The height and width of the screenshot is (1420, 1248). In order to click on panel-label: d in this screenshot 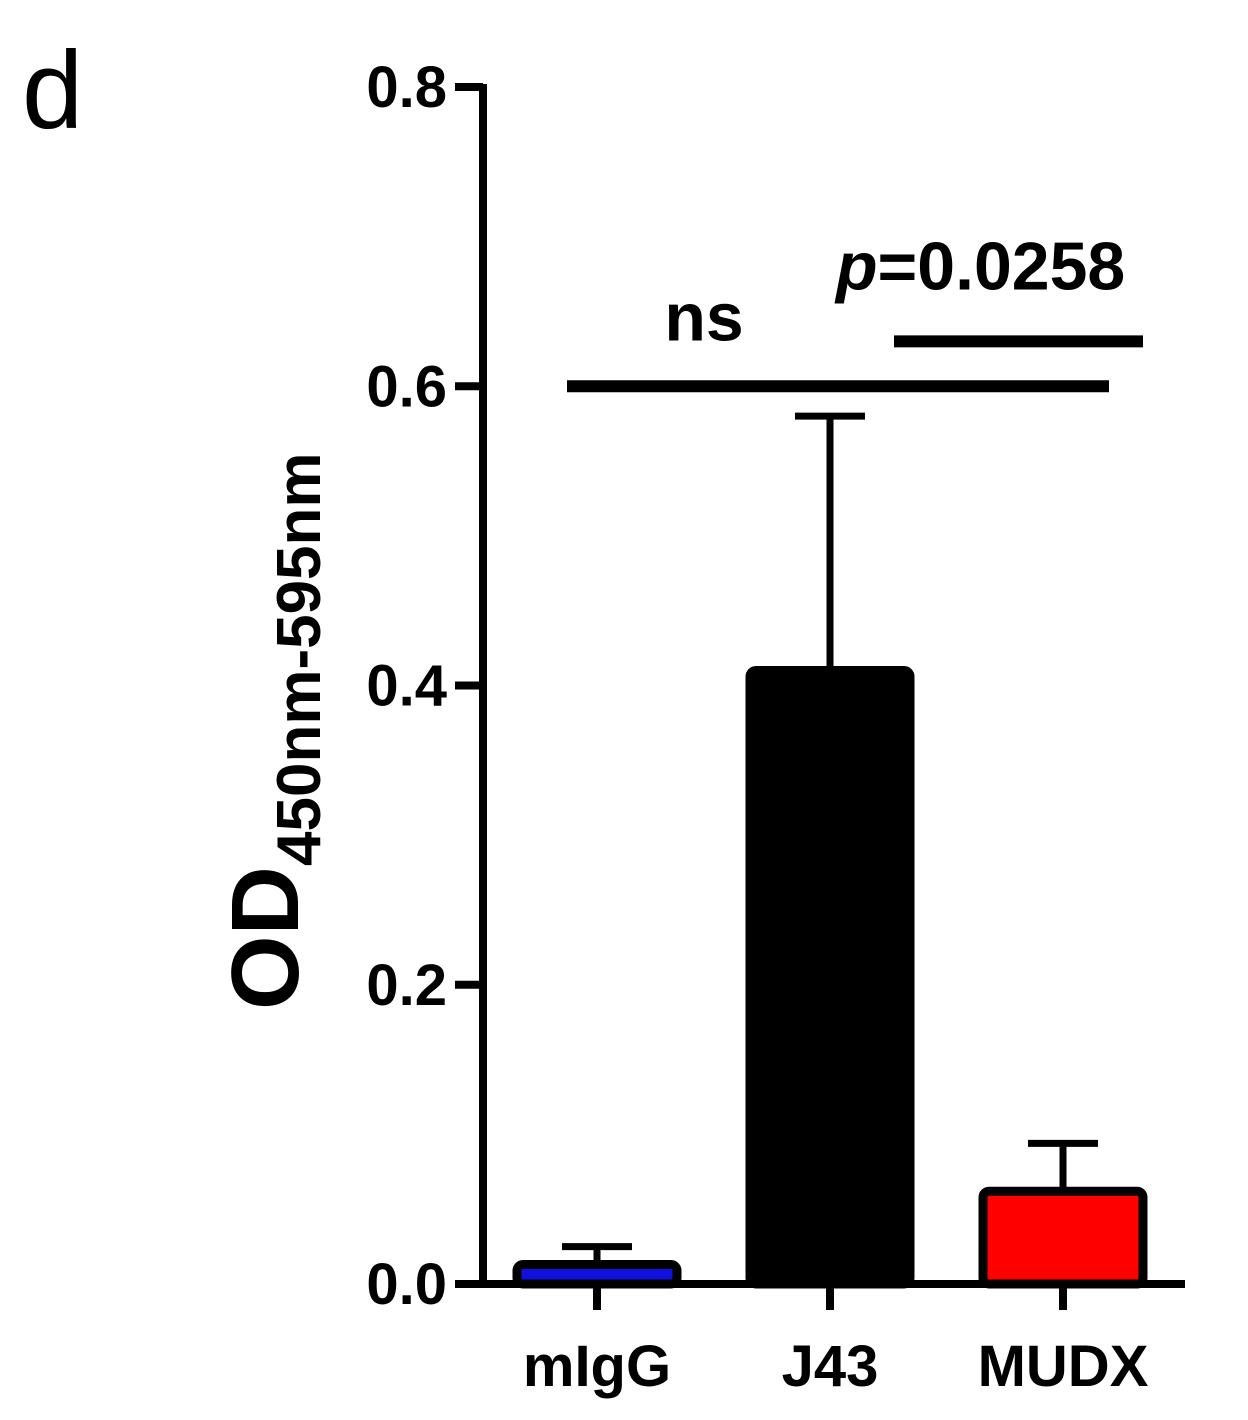, I will do `click(52, 90)`.